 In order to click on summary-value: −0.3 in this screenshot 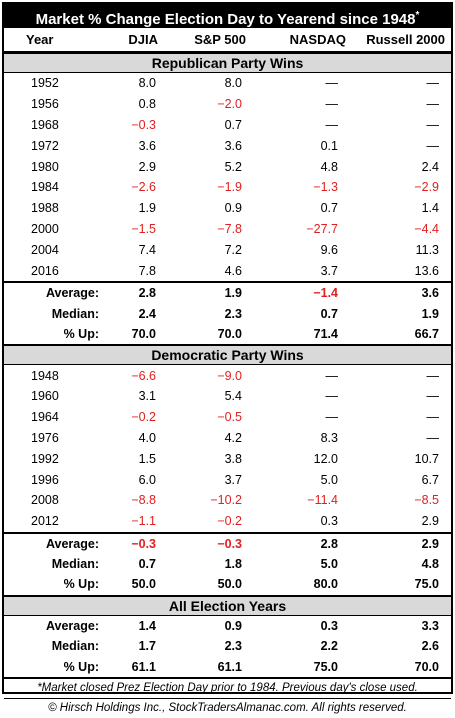, I will do `click(229, 543)`.